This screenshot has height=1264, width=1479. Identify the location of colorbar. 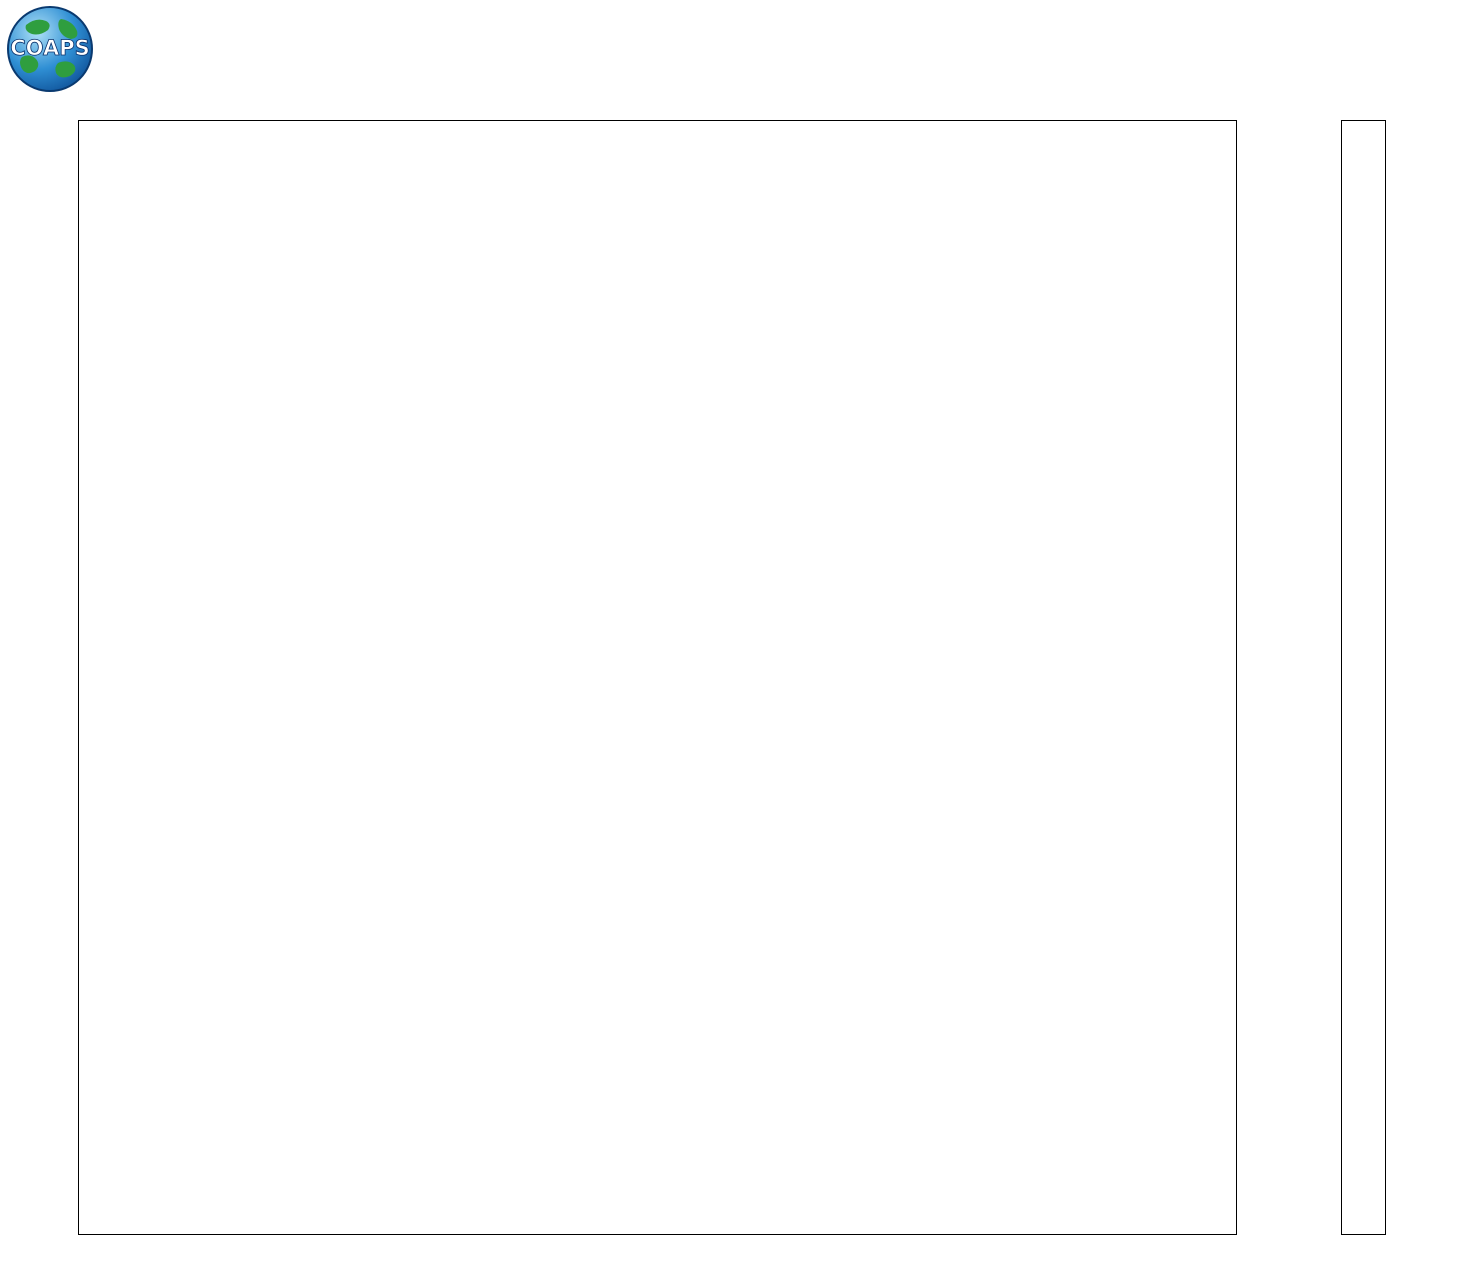
(1363, 677).